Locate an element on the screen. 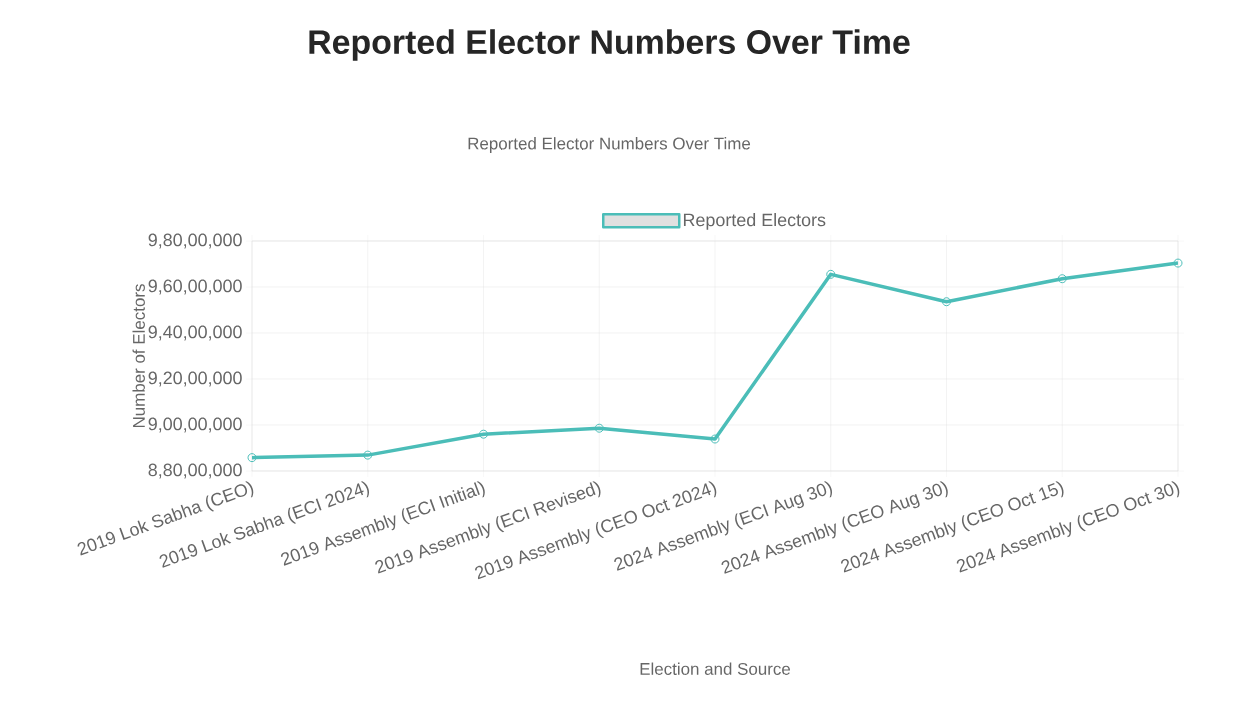  y-tick-label: 8,80,00,000 is located at coordinates (195, 471).